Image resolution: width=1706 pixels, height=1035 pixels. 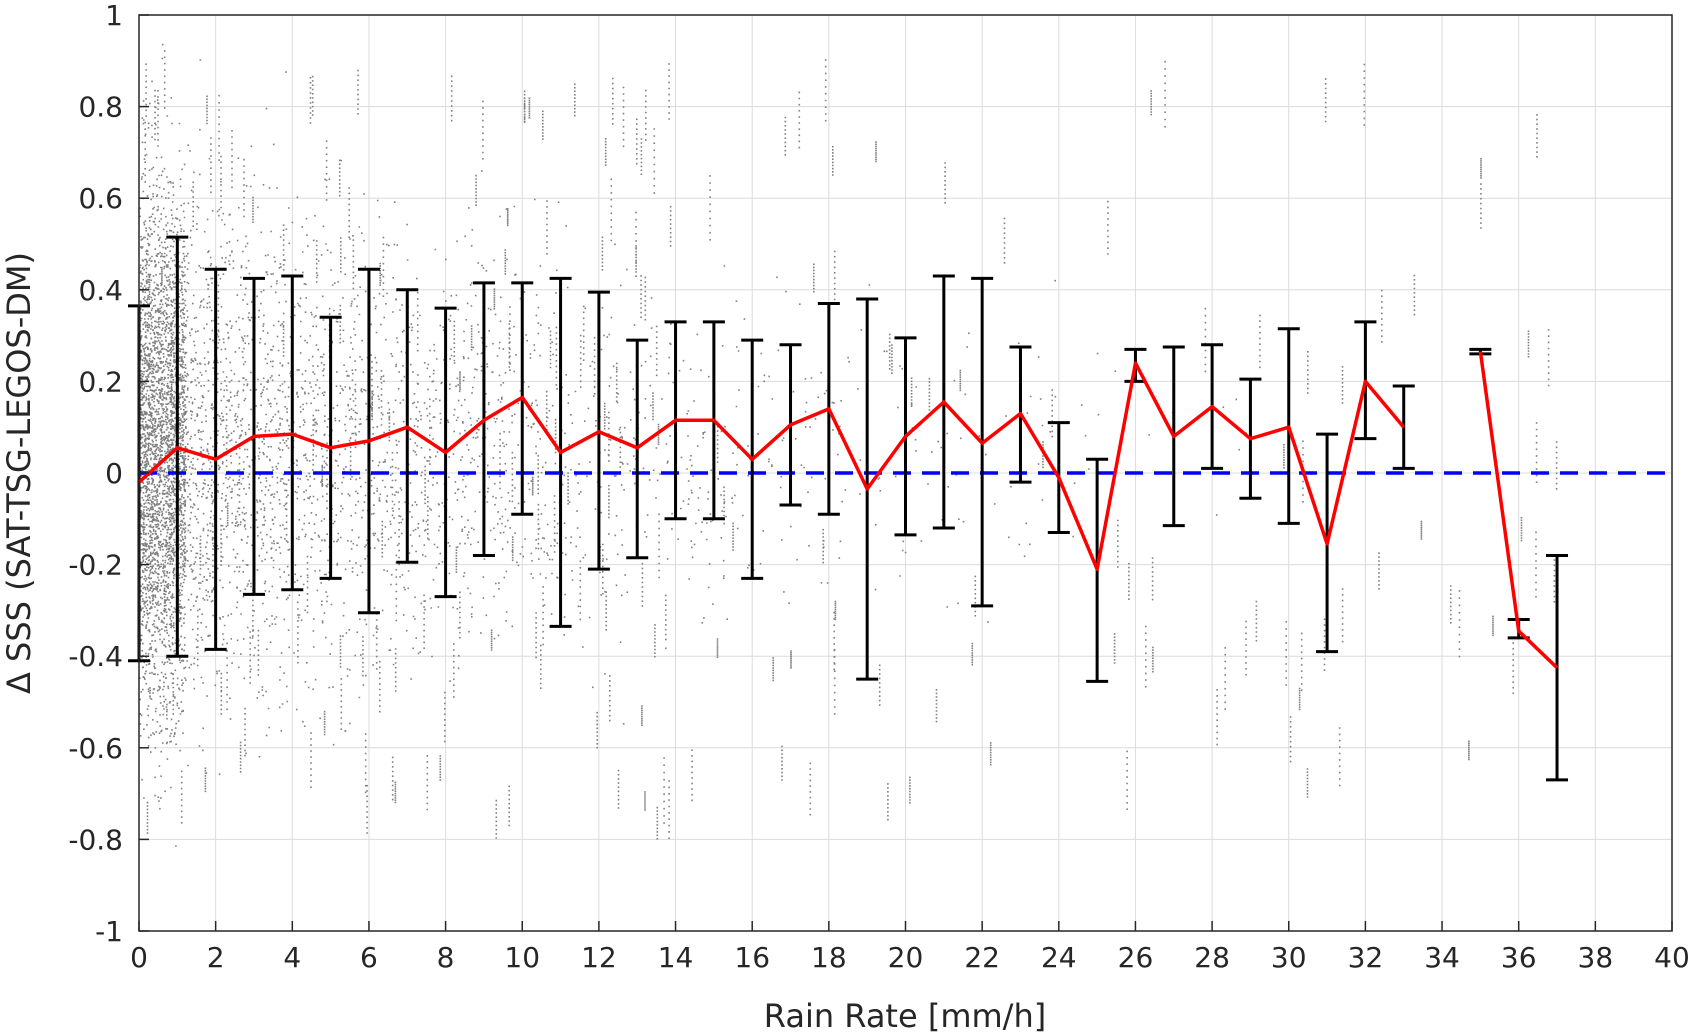 I want to click on y-axis-ticks: -1 -0.8 -0.6 -0.4 -0.2 0 0.2 0.4 0.6 0.8 1, so click(x=108, y=474).